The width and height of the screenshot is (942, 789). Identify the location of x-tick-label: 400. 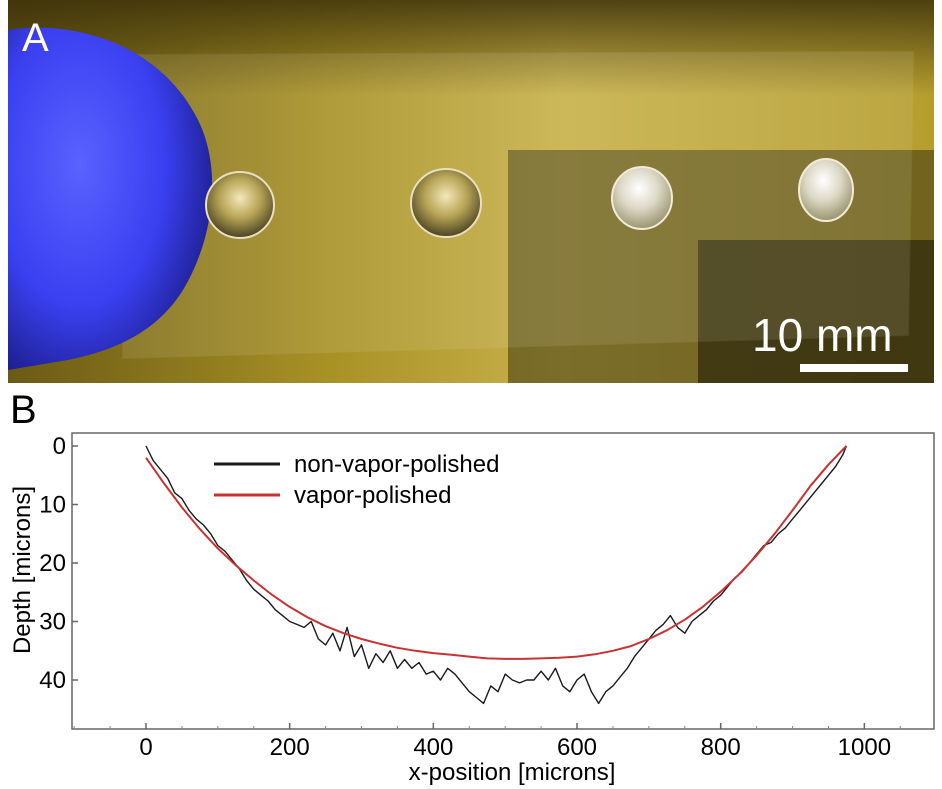
(433, 747).